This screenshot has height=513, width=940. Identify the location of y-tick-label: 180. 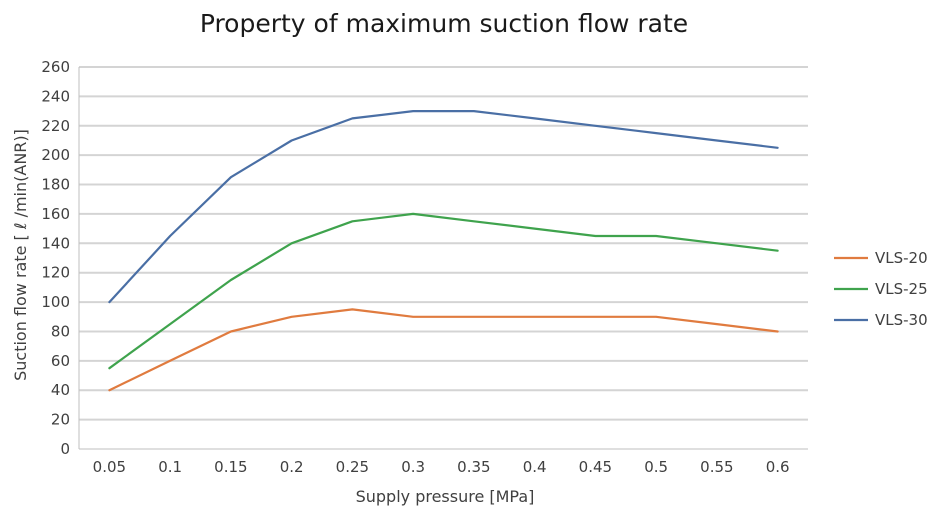
(55, 185).